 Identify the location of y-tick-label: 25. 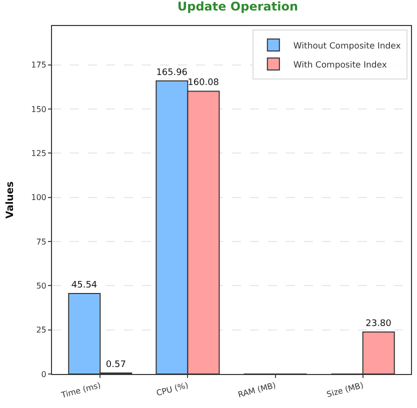
(41, 330).